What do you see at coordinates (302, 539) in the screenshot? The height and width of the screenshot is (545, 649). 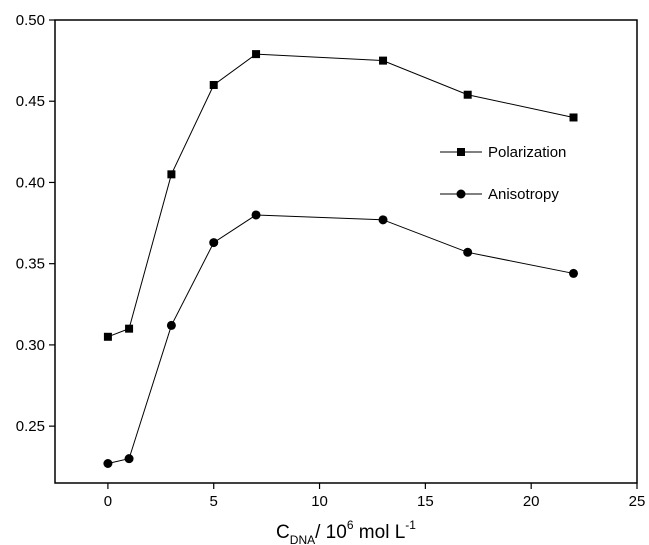 I see `x-axis-title-sub: DNA` at bounding box center [302, 539].